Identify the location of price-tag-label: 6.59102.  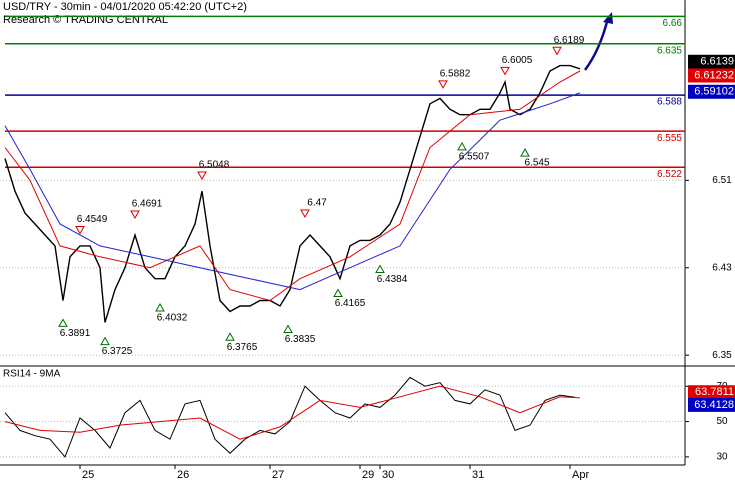
(714, 92).